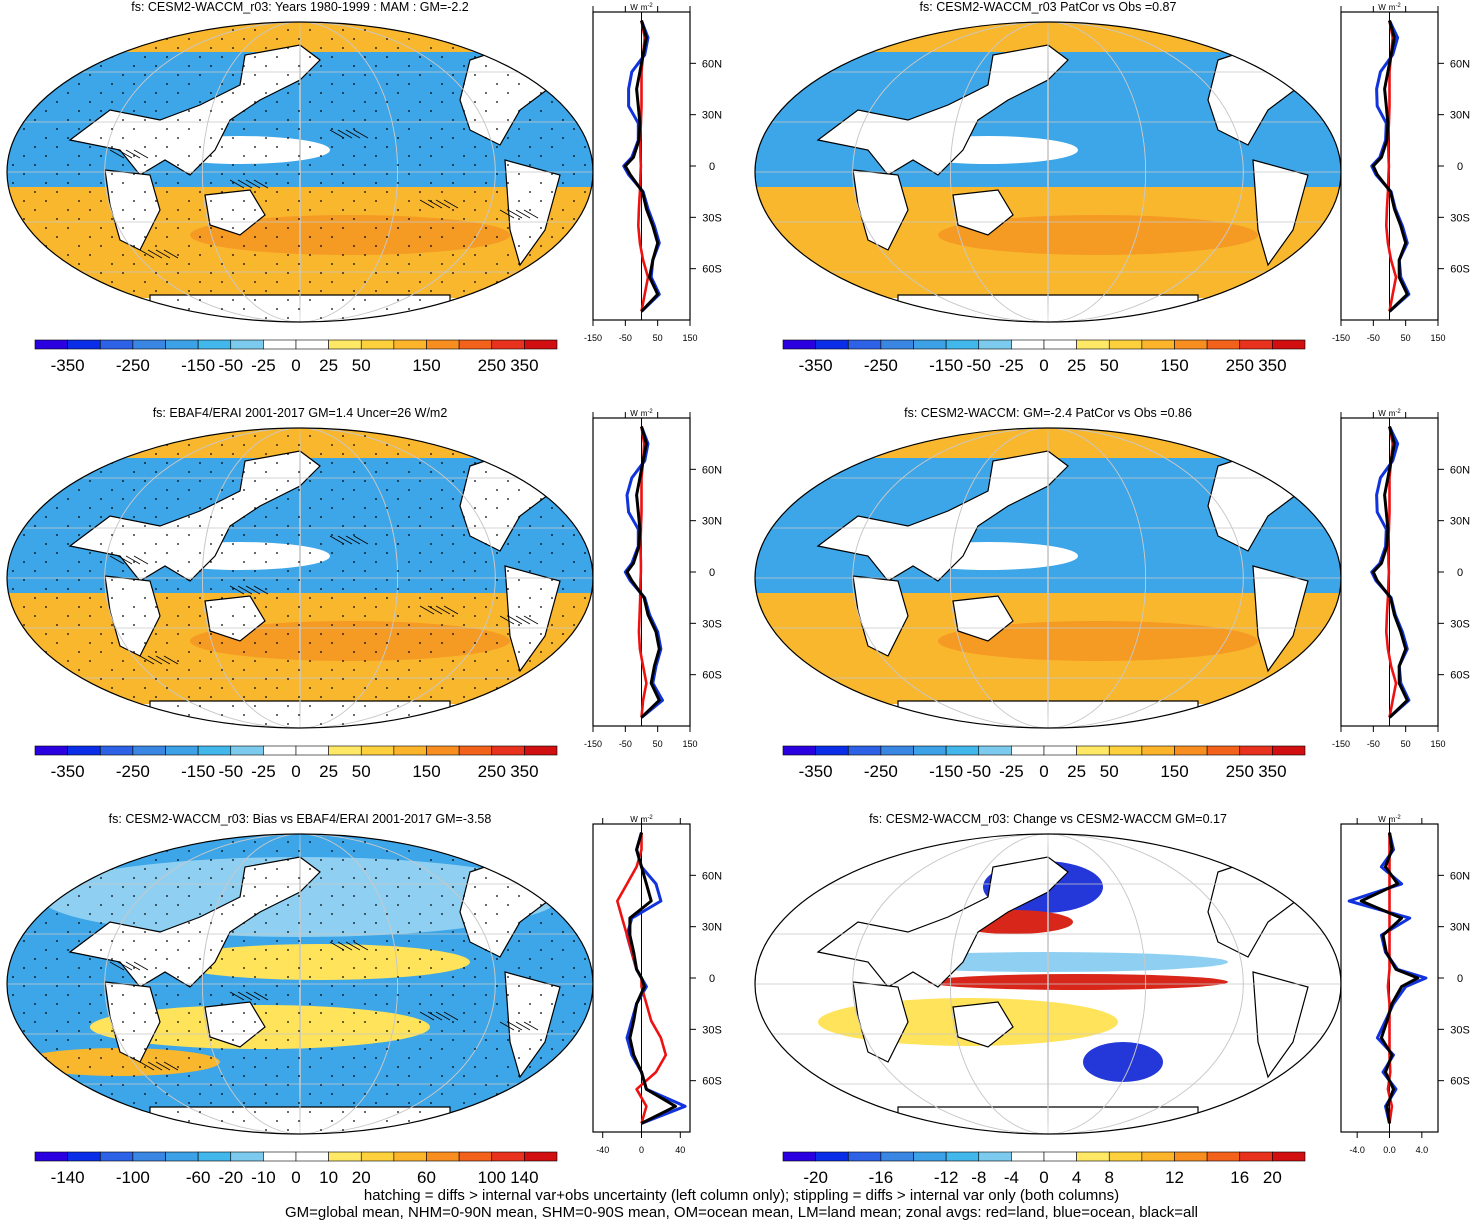  What do you see at coordinates (350, 641) in the screenshot?
I see `southern-band` at bounding box center [350, 641].